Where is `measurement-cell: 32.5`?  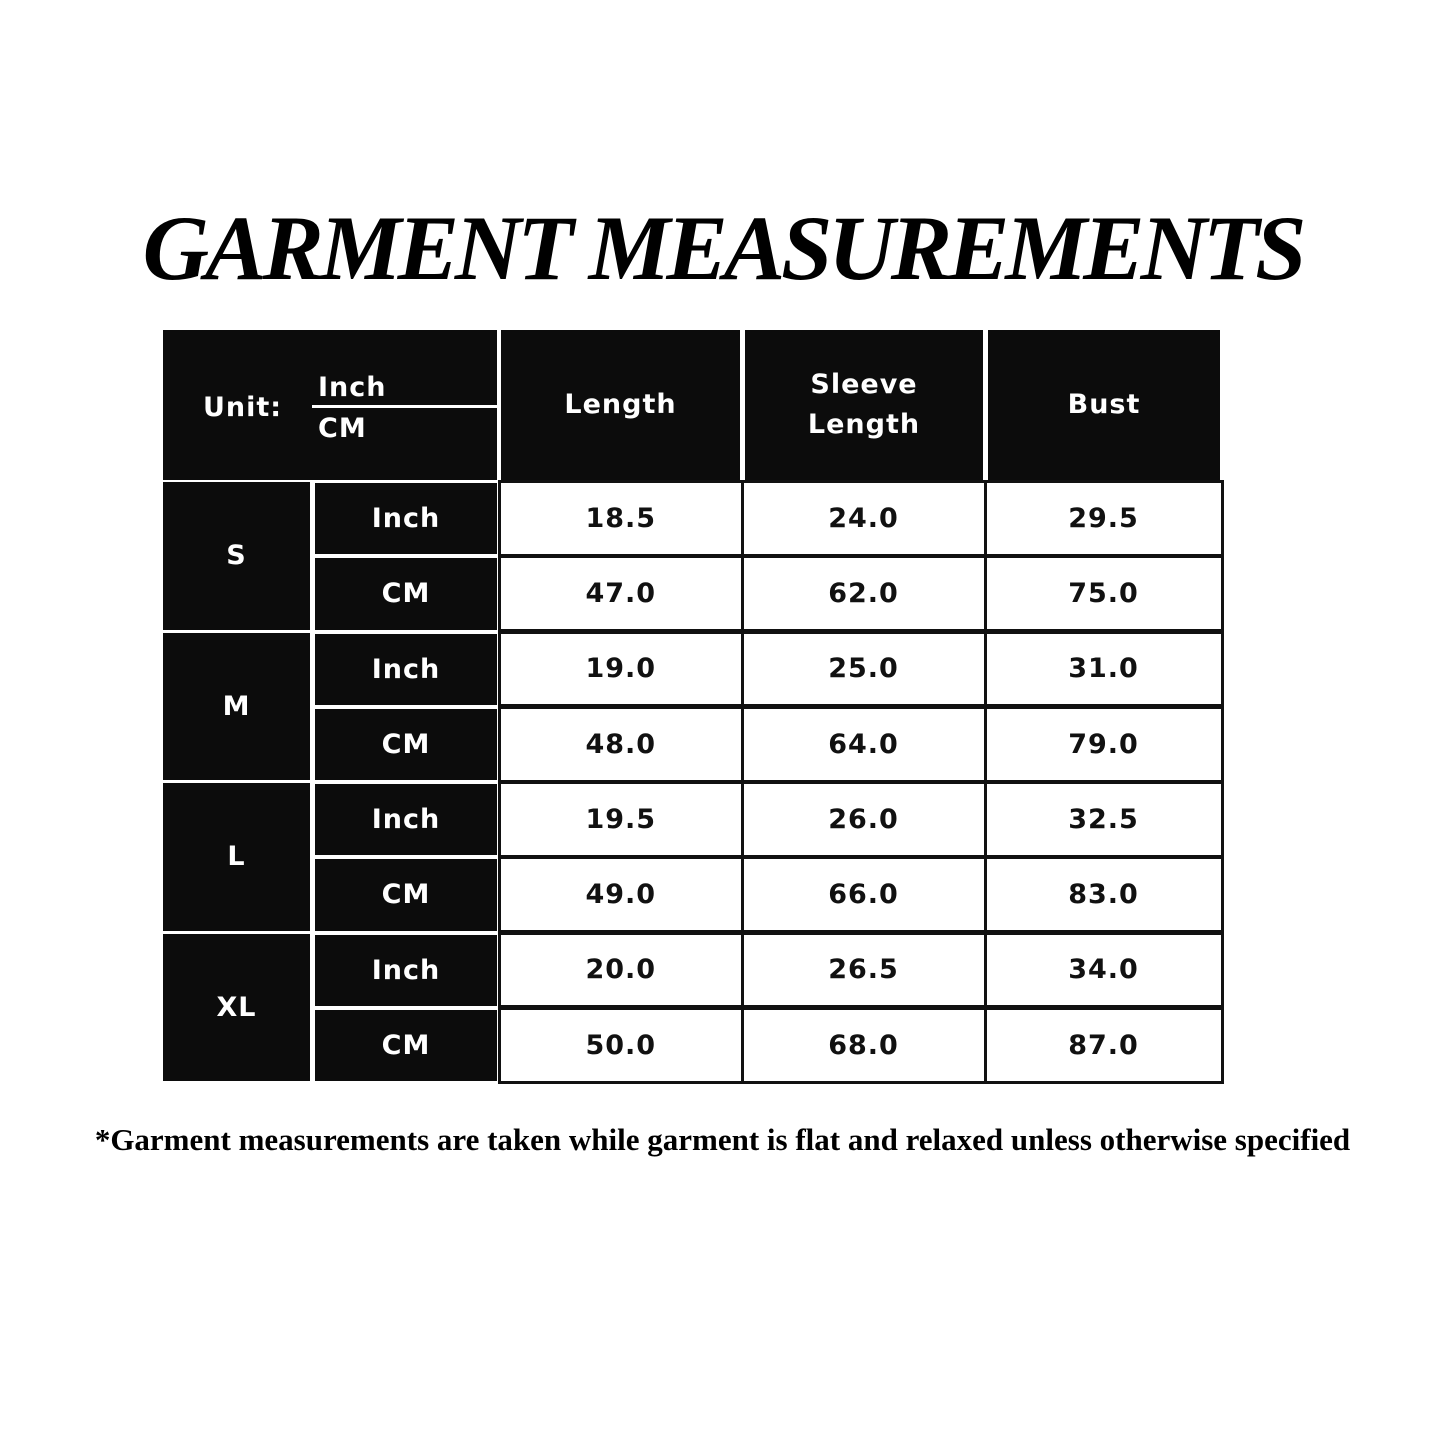
measurement-cell: 32.5 is located at coordinates (1103, 819).